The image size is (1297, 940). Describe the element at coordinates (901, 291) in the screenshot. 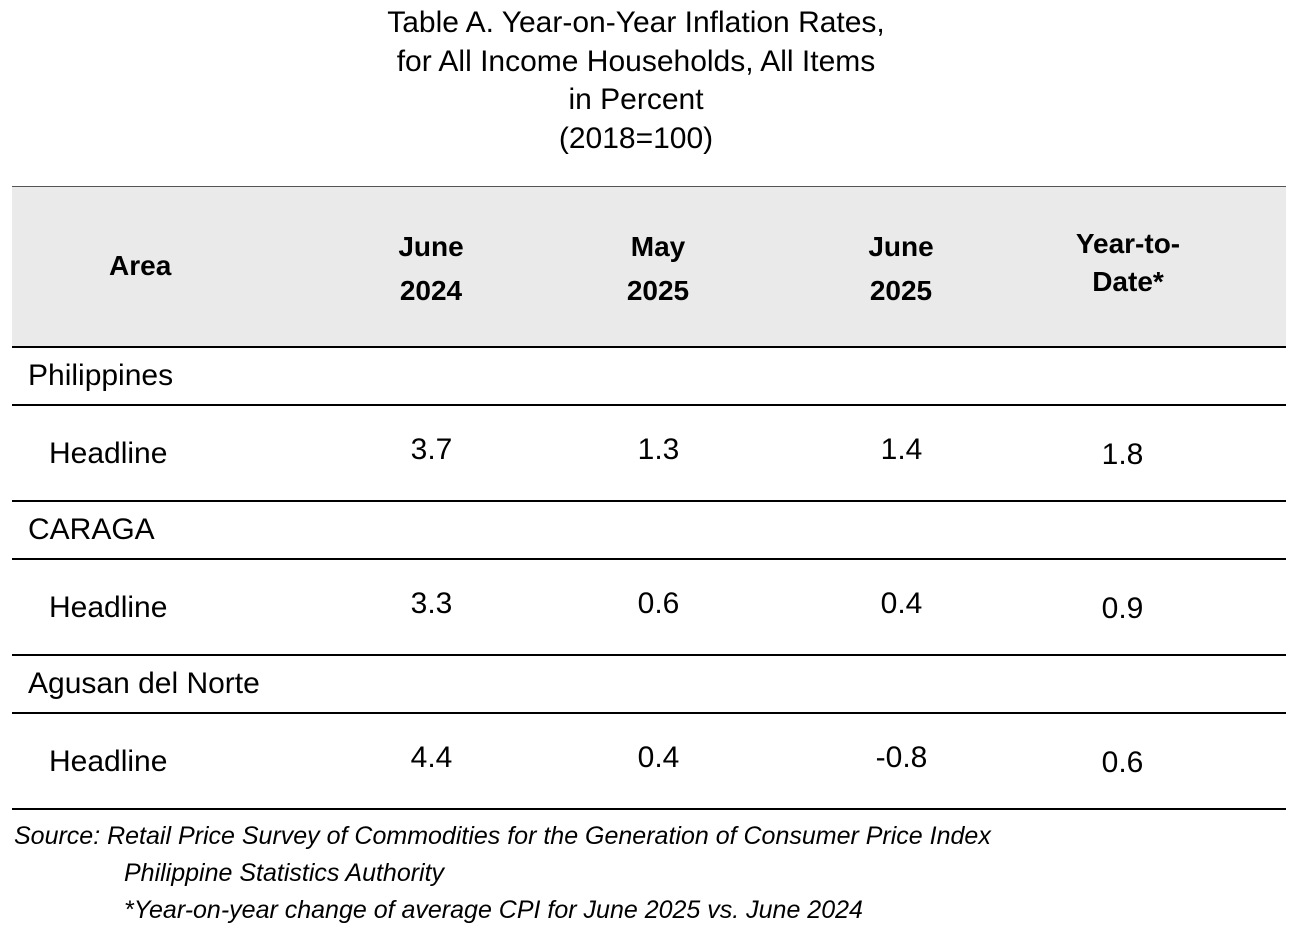

I see `header-june-2025-year: 2025` at that location.